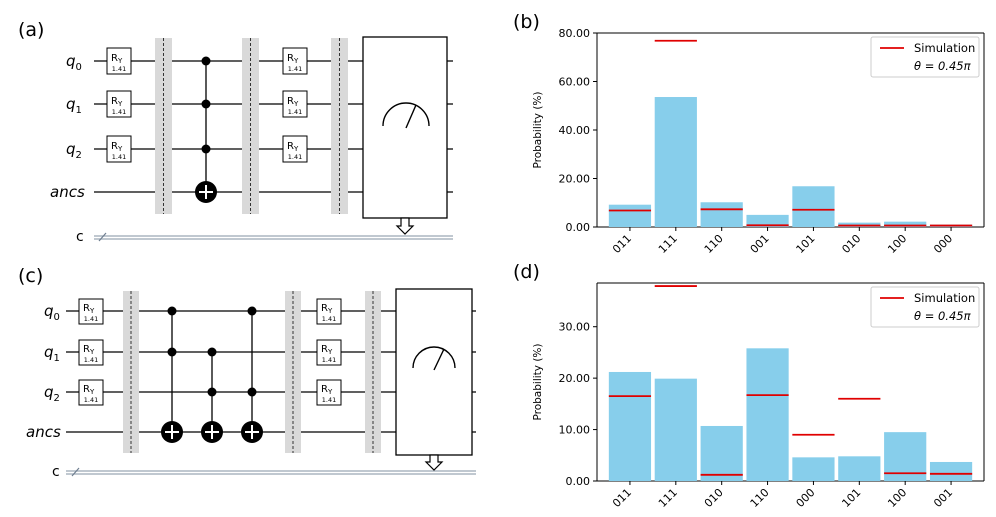  I want to click on panel-label-b: (b), so click(526, 22).